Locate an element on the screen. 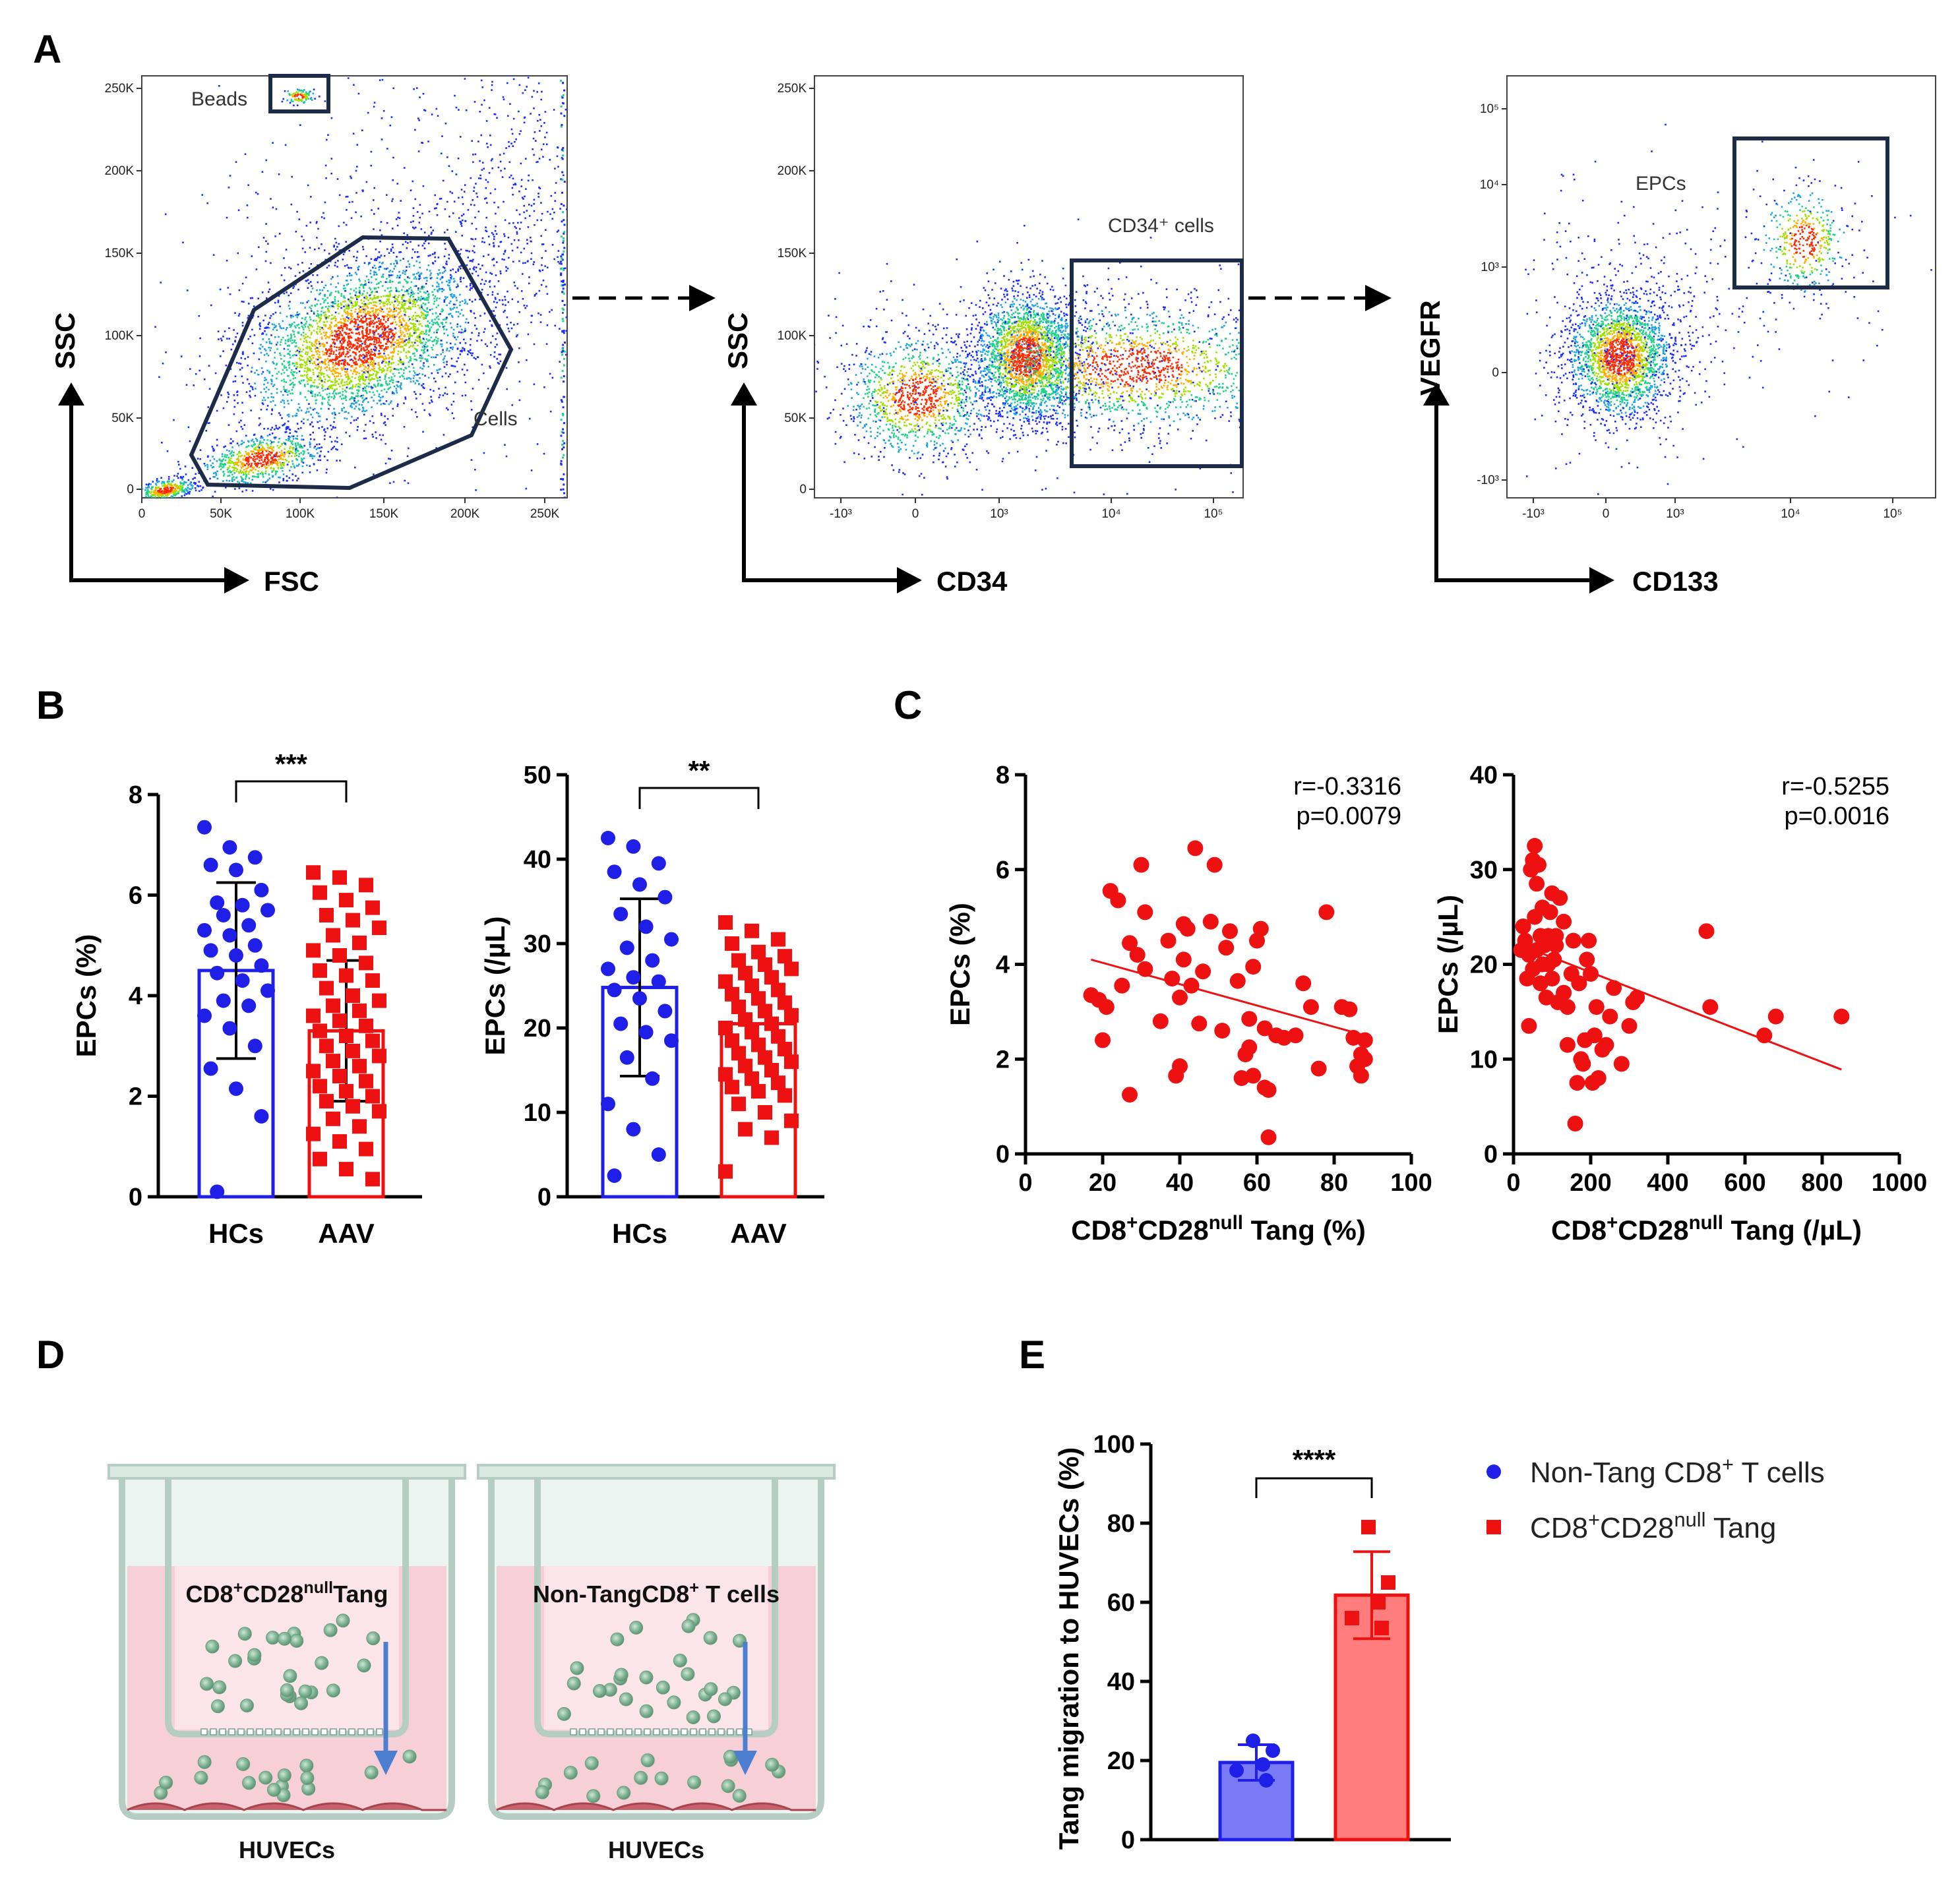 The image size is (1960, 1899). ytick-label: 100K is located at coordinates (120, 336).